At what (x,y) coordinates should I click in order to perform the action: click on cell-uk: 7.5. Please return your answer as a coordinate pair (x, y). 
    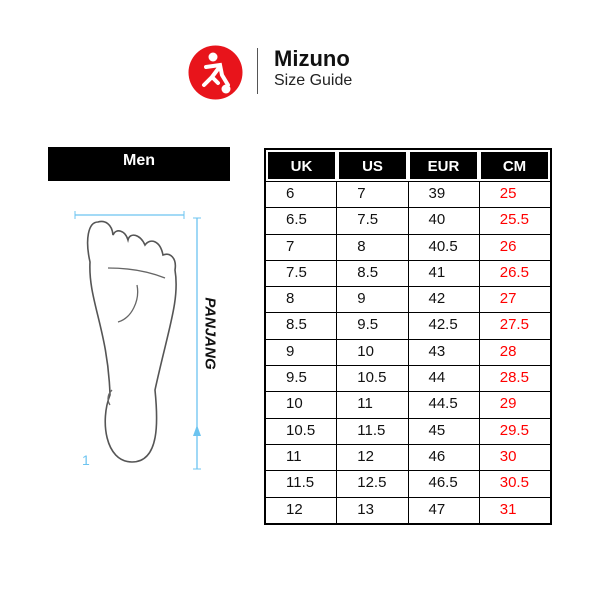
    Looking at the image, I should click on (302, 273).